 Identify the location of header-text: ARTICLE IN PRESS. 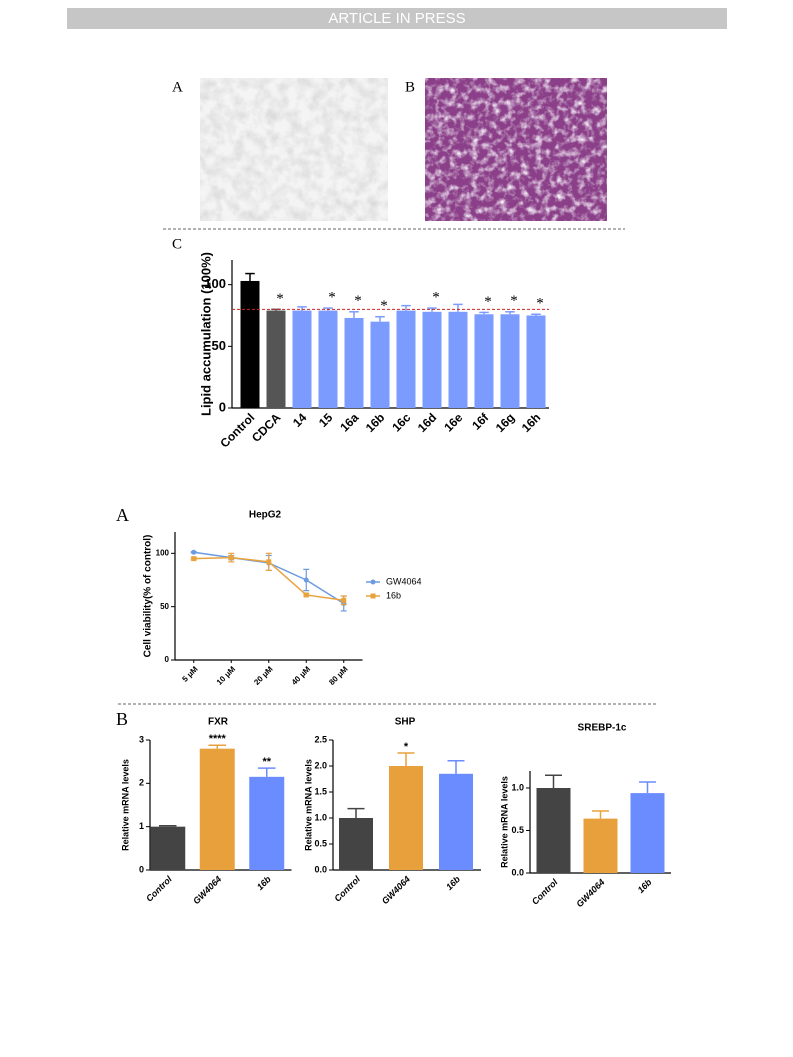
(396, 18).